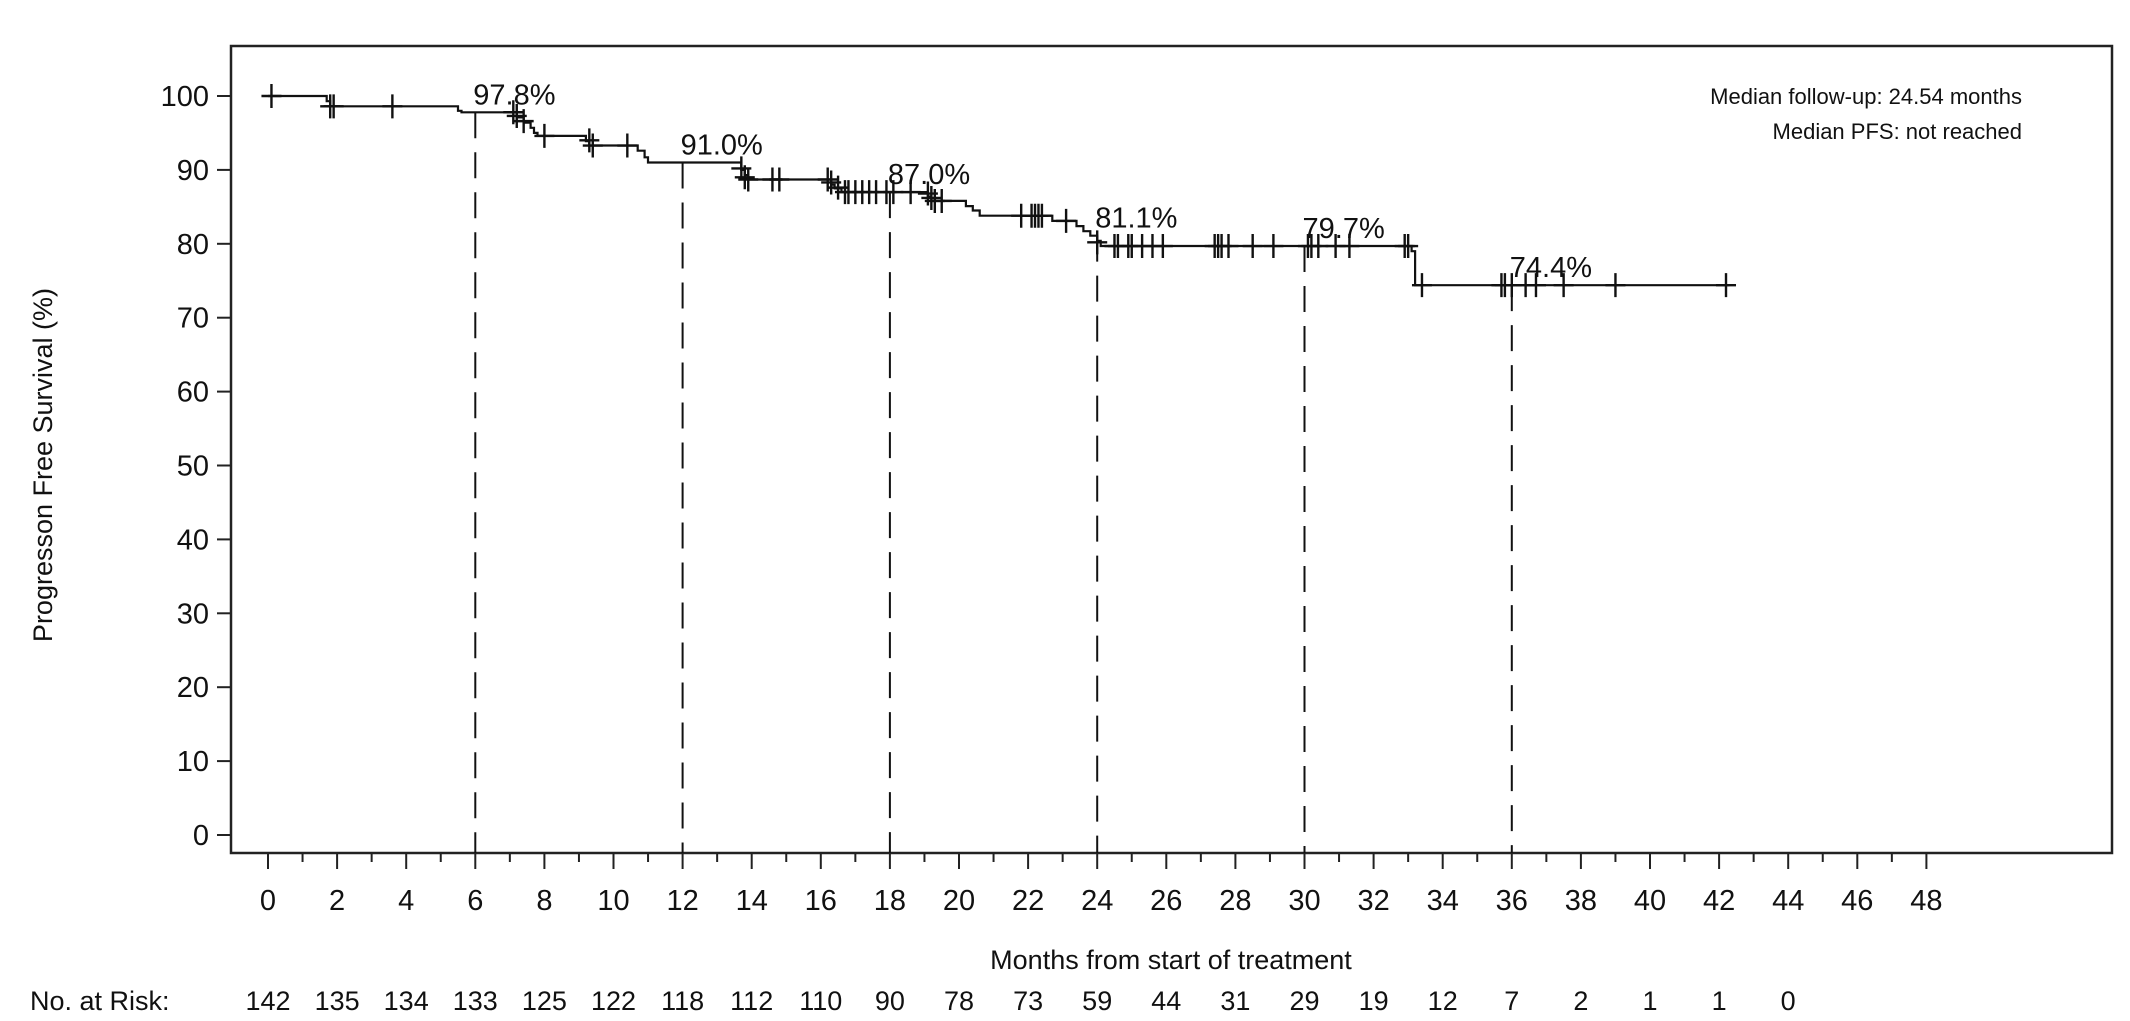 Image resolution: width=2130 pixels, height=1021 pixels. What do you see at coordinates (1136, 219) in the screenshot?
I see `landmark-label: 81.1%` at bounding box center [1136, 219].